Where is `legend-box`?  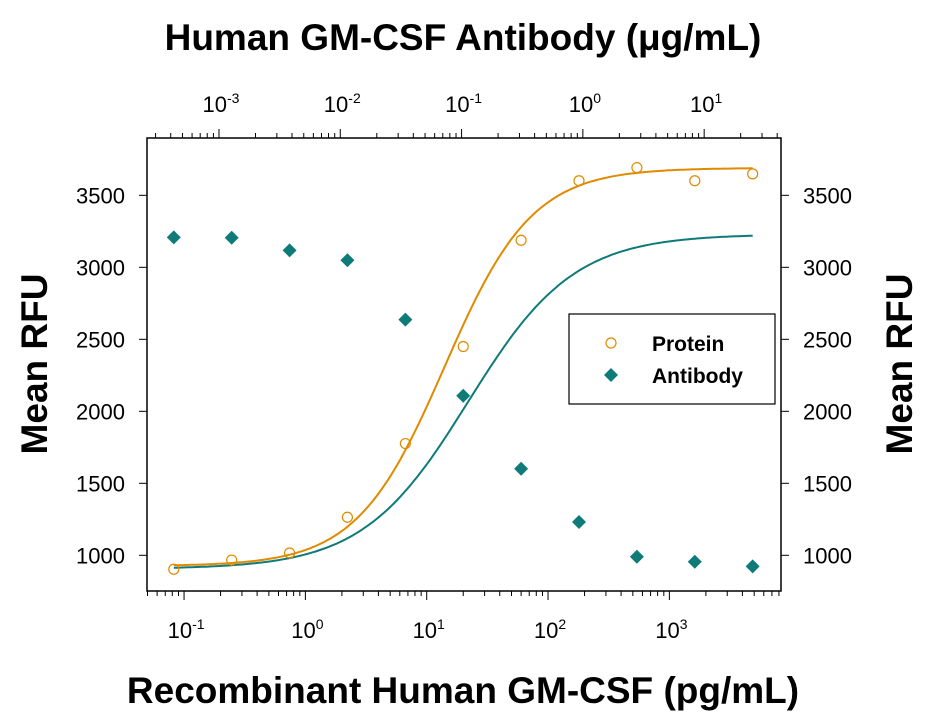 legend-box is located at coordinates (672, 359).